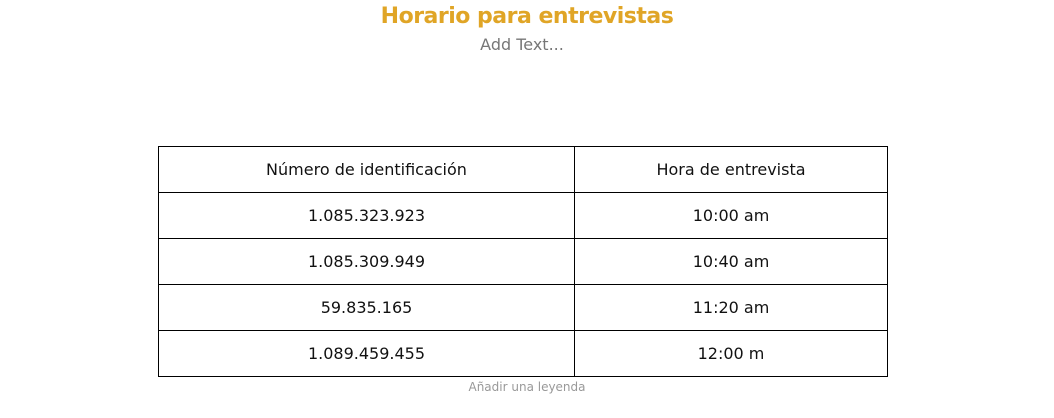  I want to click on time-cell: 11:20 am, so click(731, 307).